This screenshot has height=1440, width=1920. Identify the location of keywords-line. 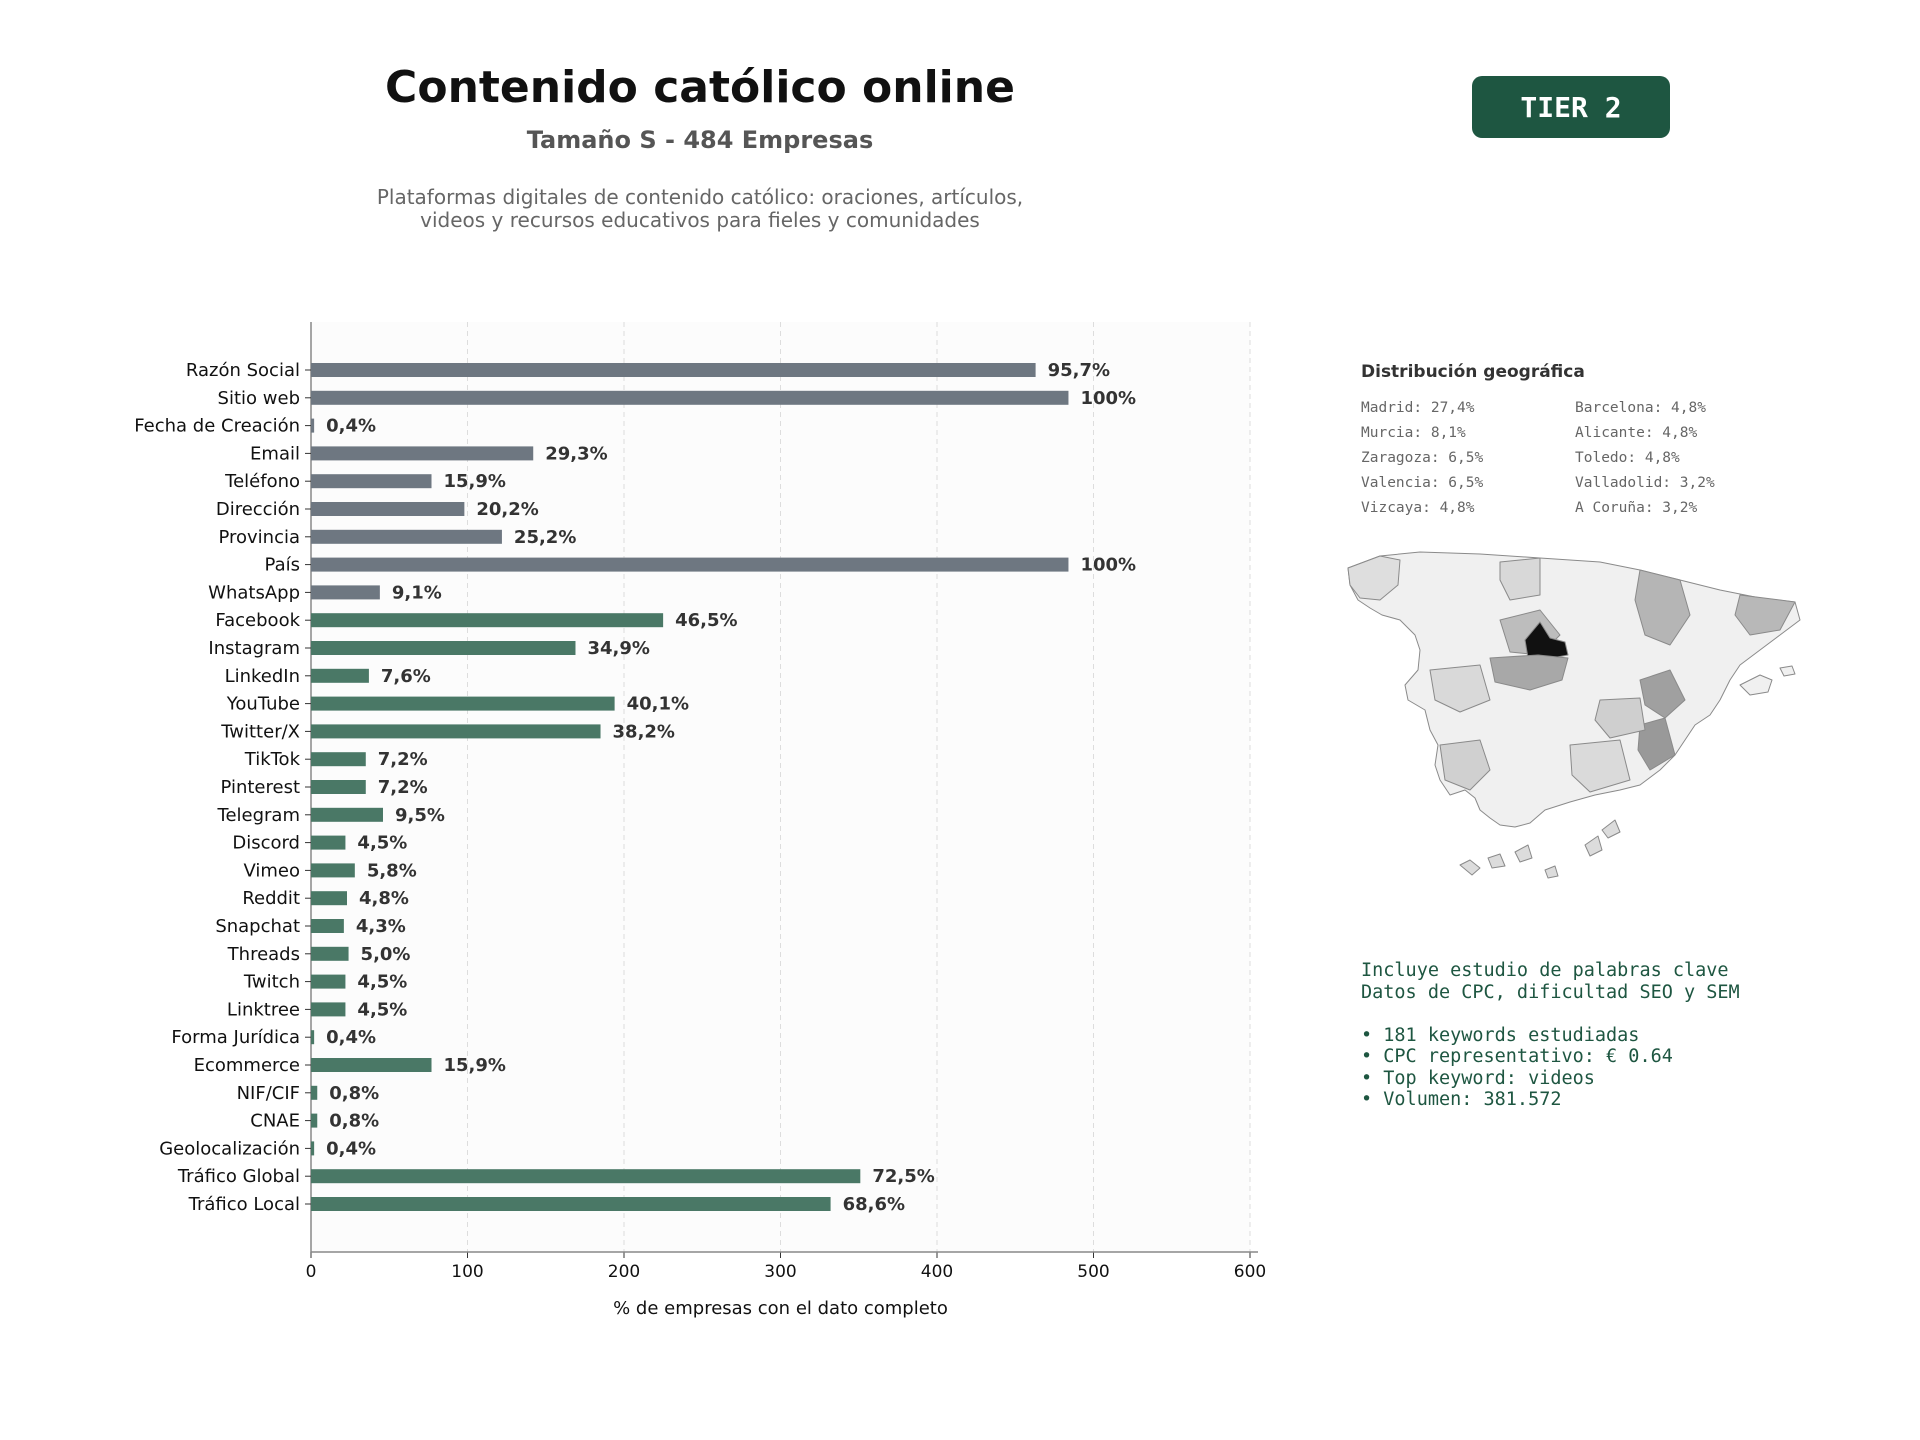
(1550, 1014).